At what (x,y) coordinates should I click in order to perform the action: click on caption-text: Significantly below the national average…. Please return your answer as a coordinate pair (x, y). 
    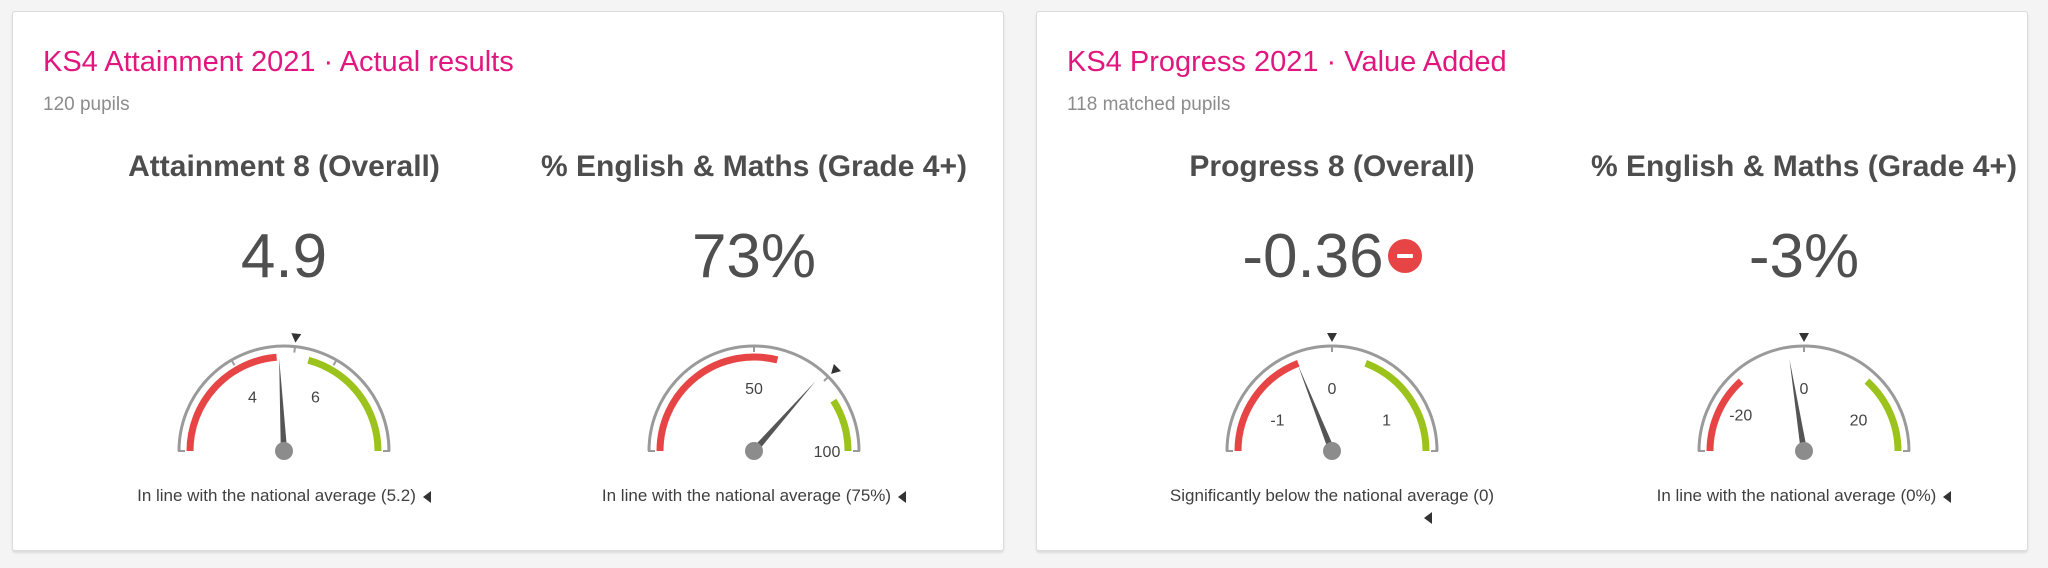
    Looking at the image, I should click on (1332, 495).